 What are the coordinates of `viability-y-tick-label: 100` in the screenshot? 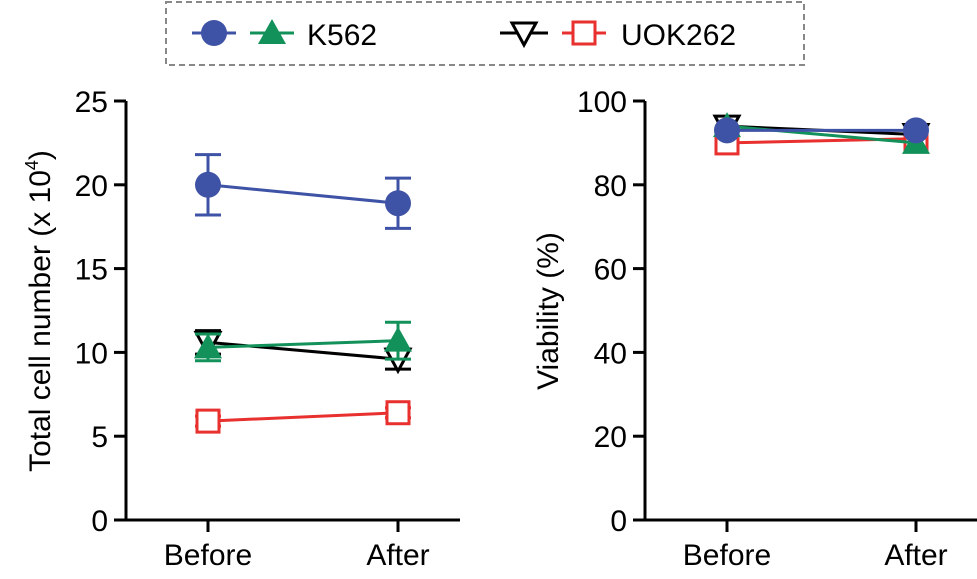 It's located at (602, 102).